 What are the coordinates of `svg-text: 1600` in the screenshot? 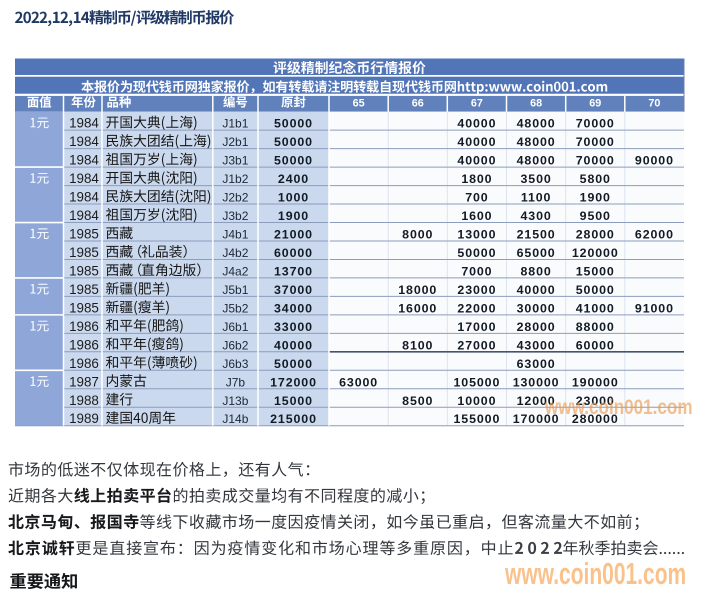 It's located at (476, 216).